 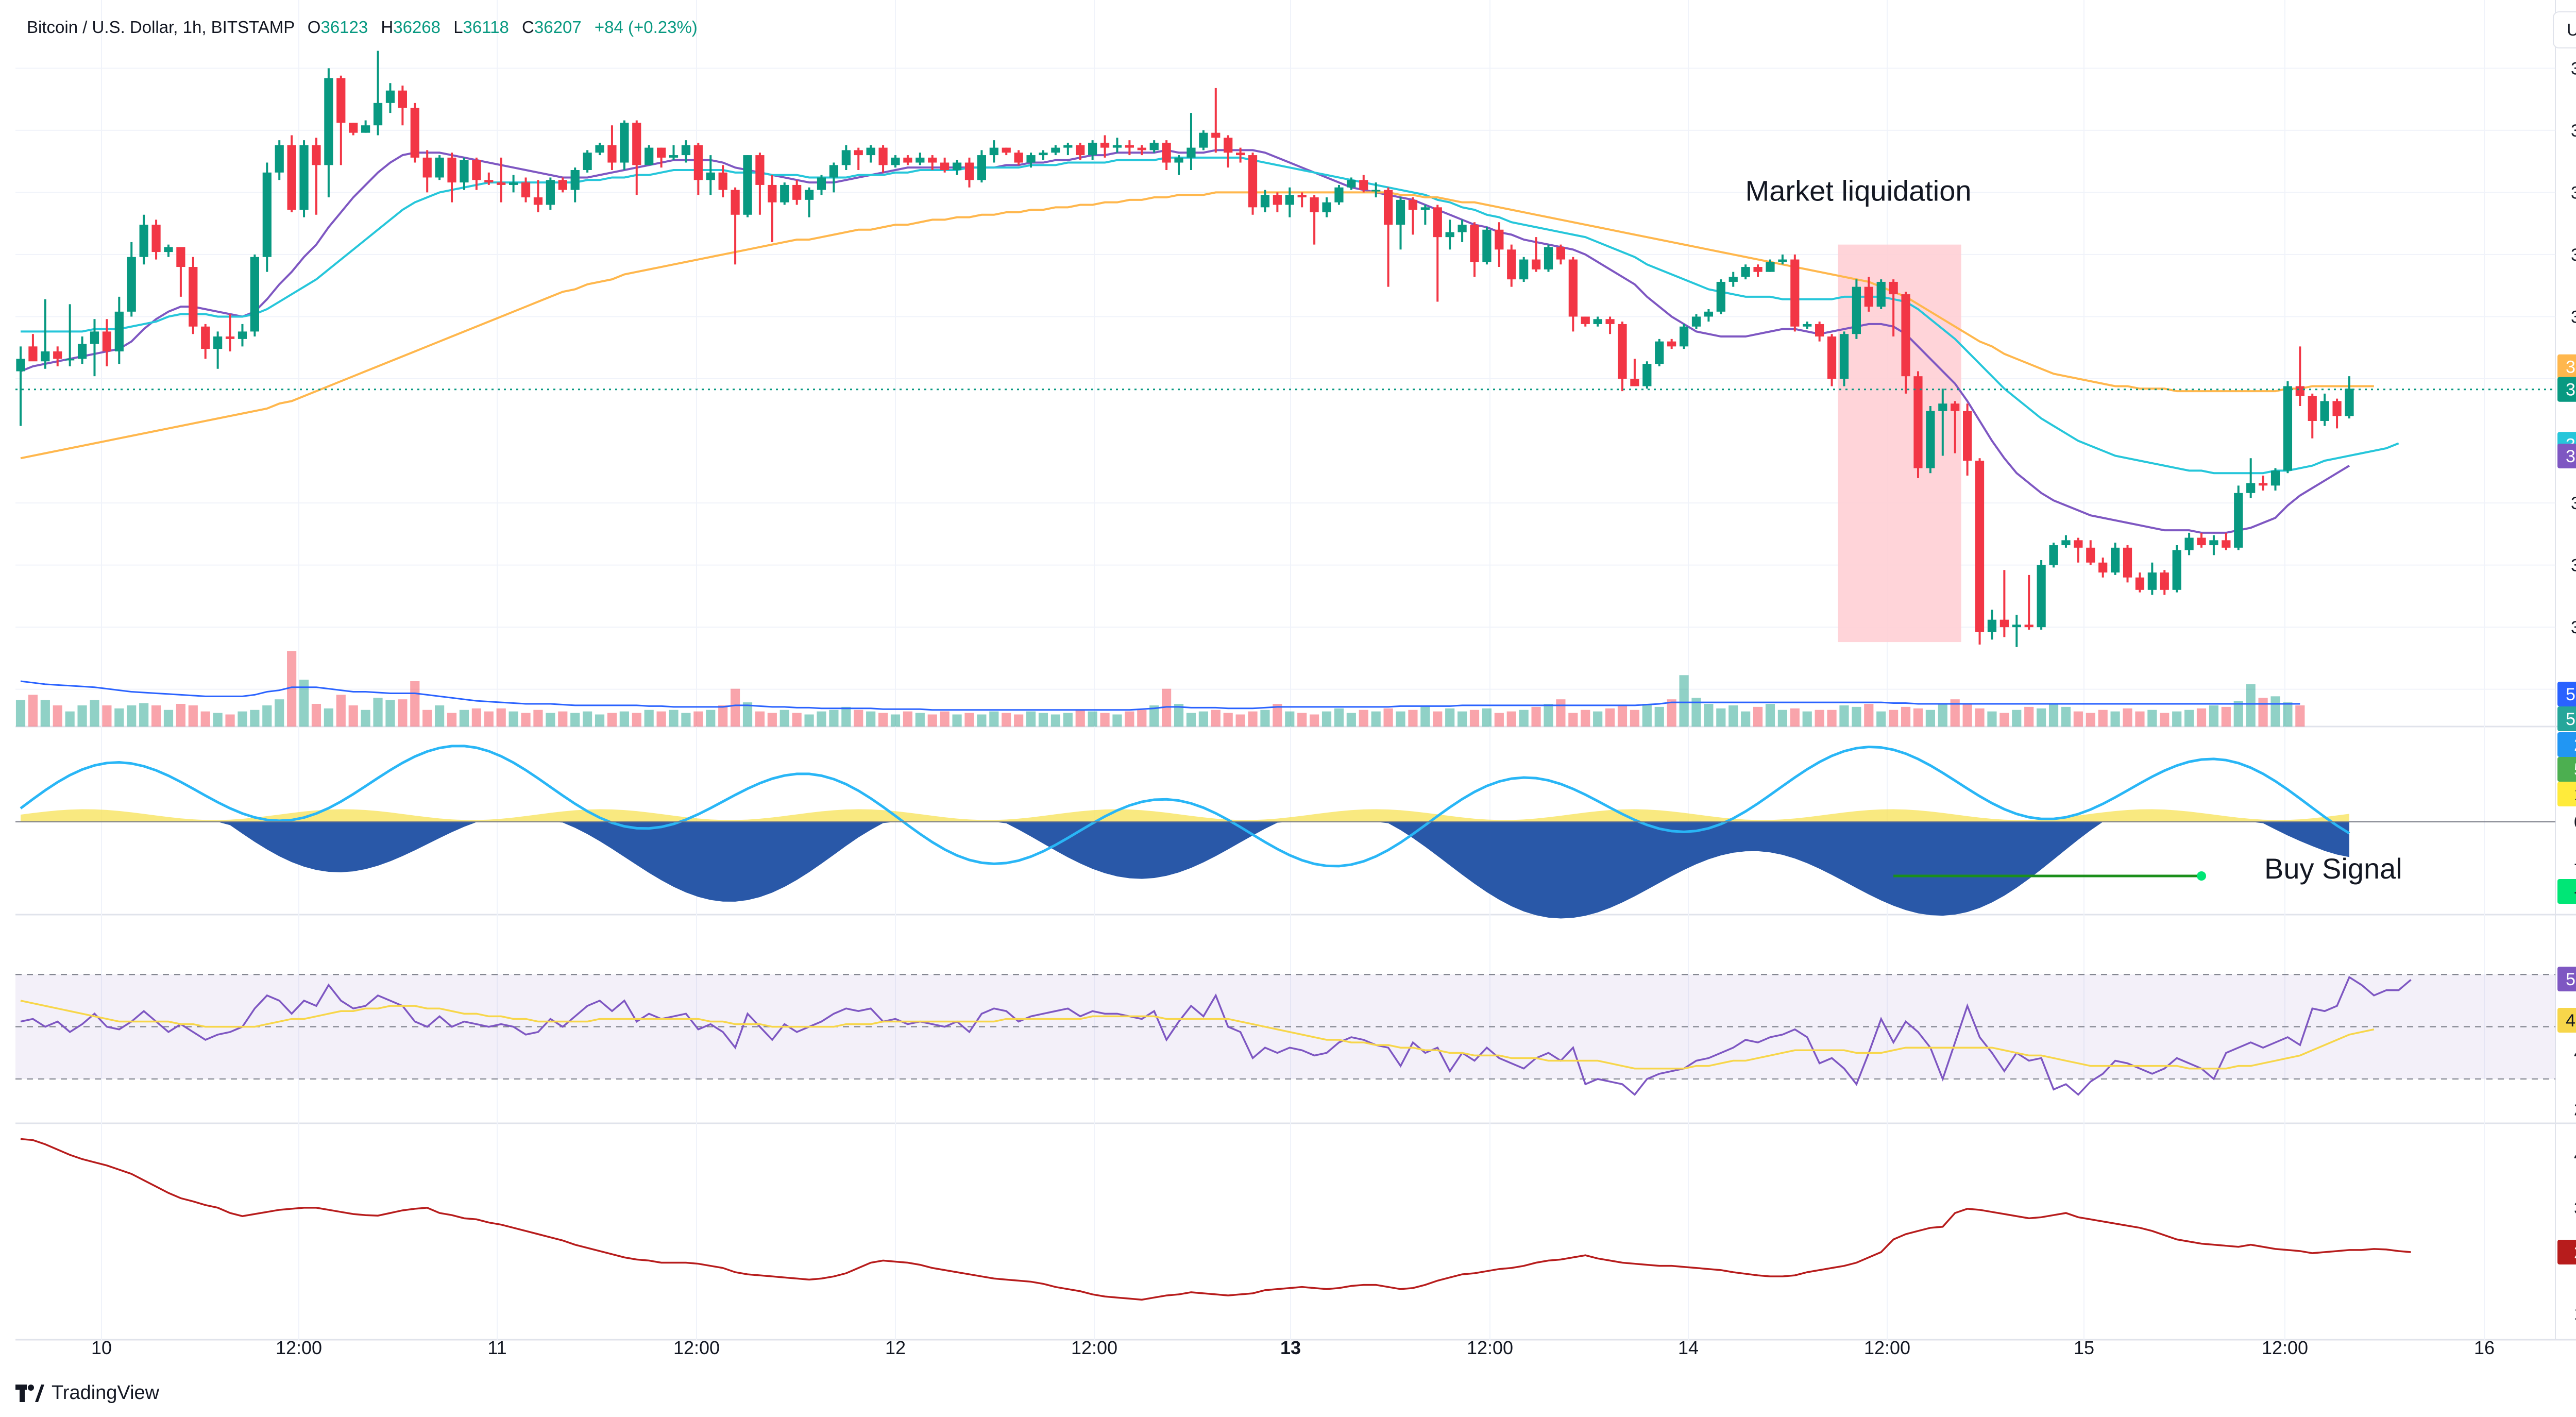 I want to click on currency-button: USD, so click(x=2564, y=30).